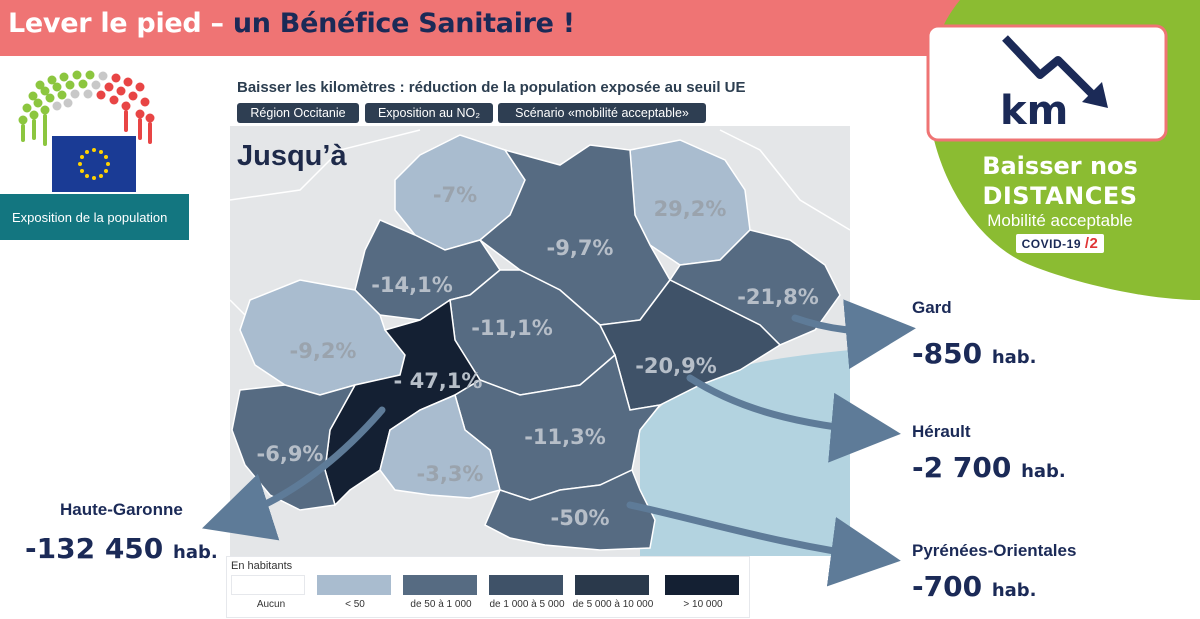 This screenshot has width=1200, height=619. What do you see at coordinates (1051, 69) in the screenshot?
I see `km-down-trend-icon` at bounding box center [1051, 69].